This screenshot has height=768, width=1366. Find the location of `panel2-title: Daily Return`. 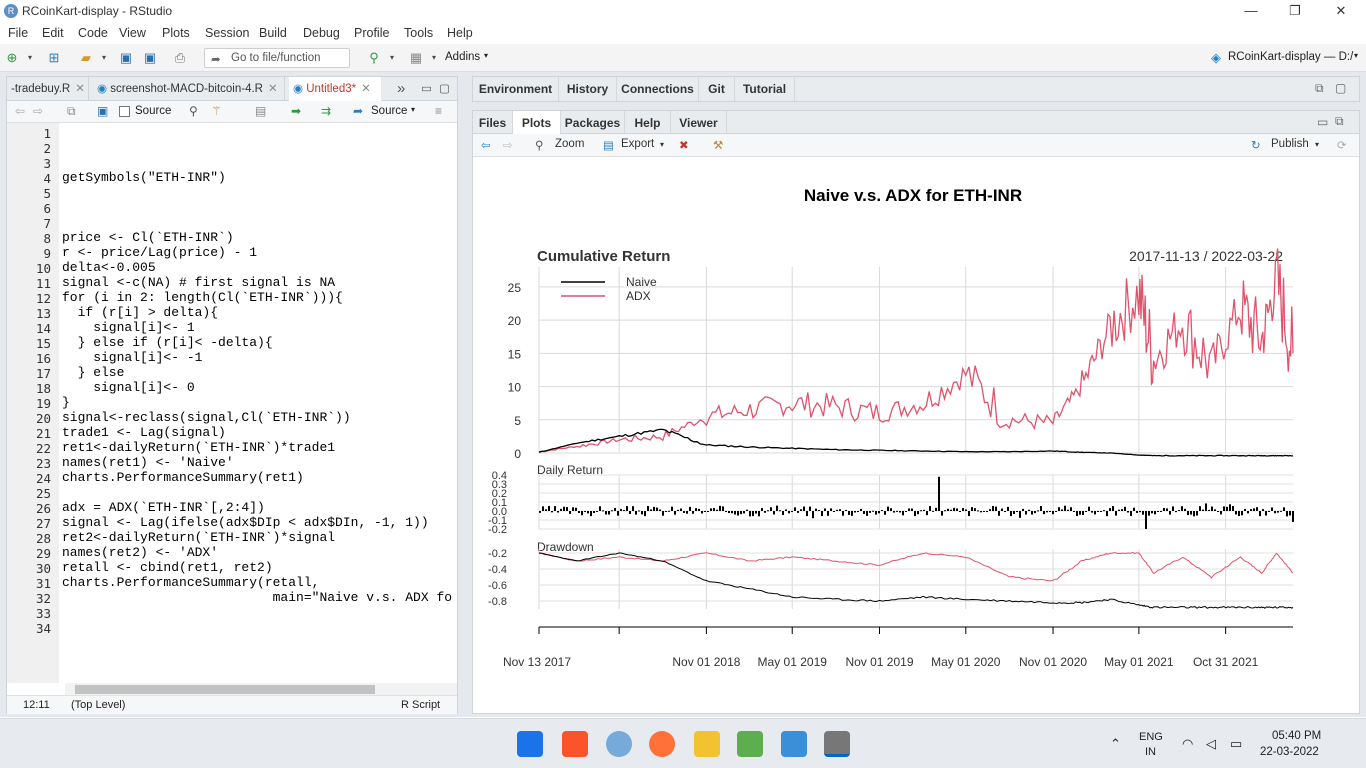

panel2-title: Daily Return is located at coordinates (570, 470).